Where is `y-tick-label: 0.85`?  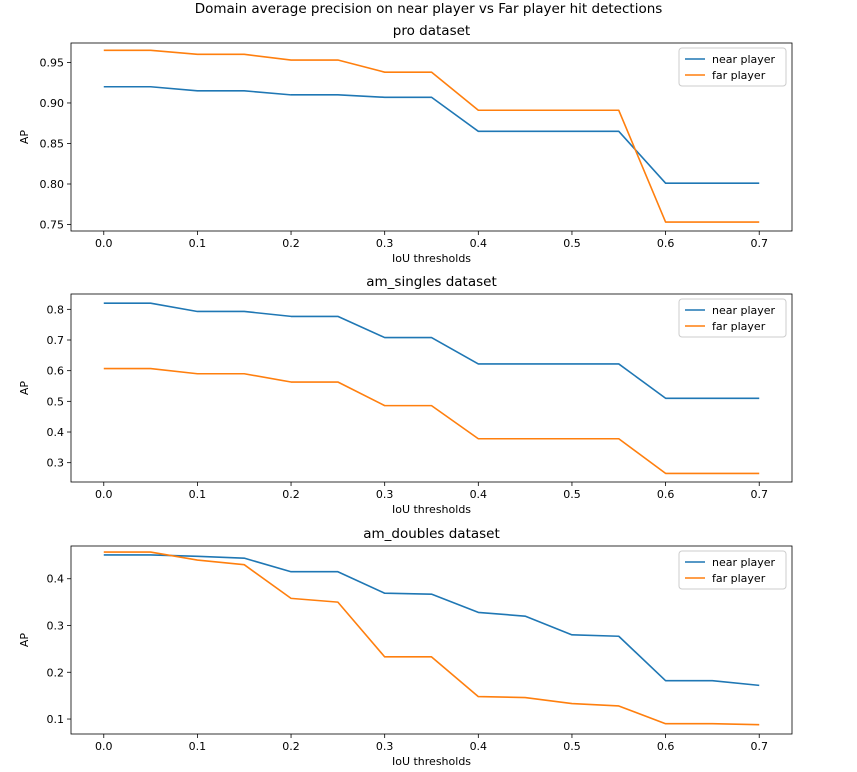
y-tick-label: 0.85 is located at coordinates (52, 143).